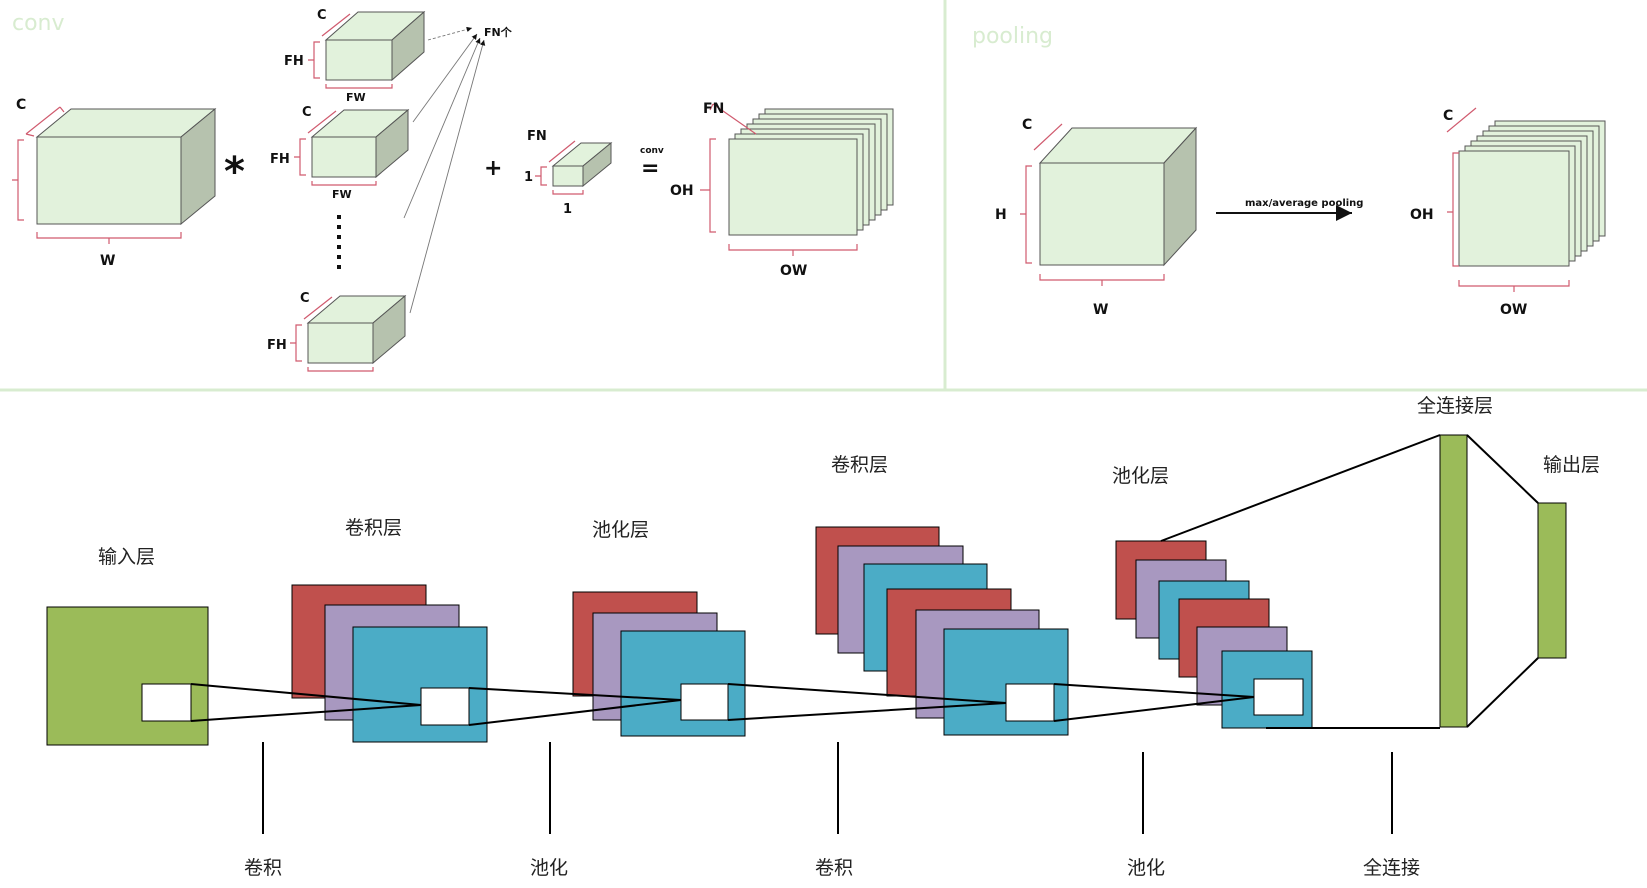  What do you see at coordinates (650, 168) in the screenshot?
I see `equals-sign: =` at bounding box center [650, 168].